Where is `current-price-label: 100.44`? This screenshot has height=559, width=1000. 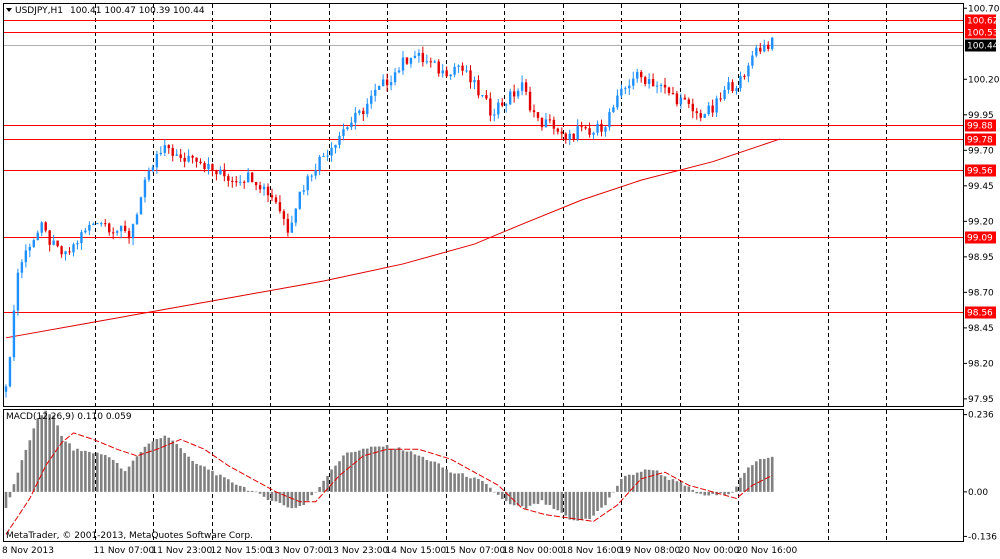 current-price-label: 100.44 is located at coordinates (983, 47).